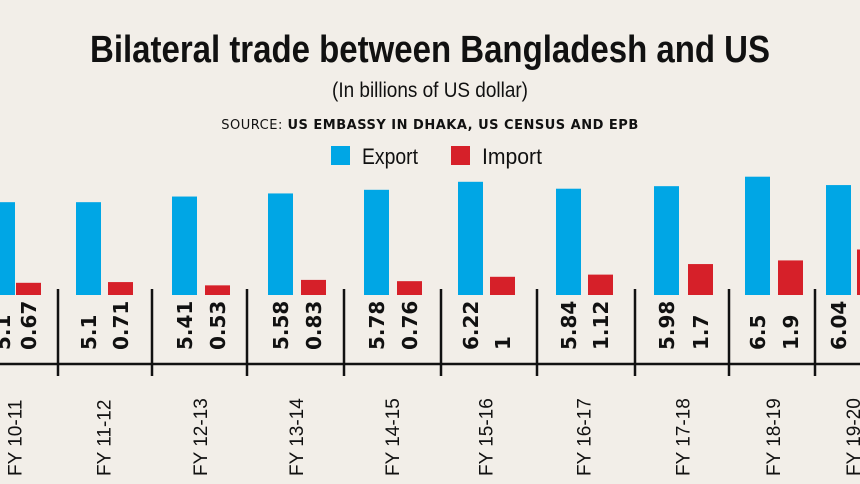 The image size is (860, 484). Describe the element at coordinates (839, 325) in the screenshot. I see `value-label-export: 6.04` at that location.